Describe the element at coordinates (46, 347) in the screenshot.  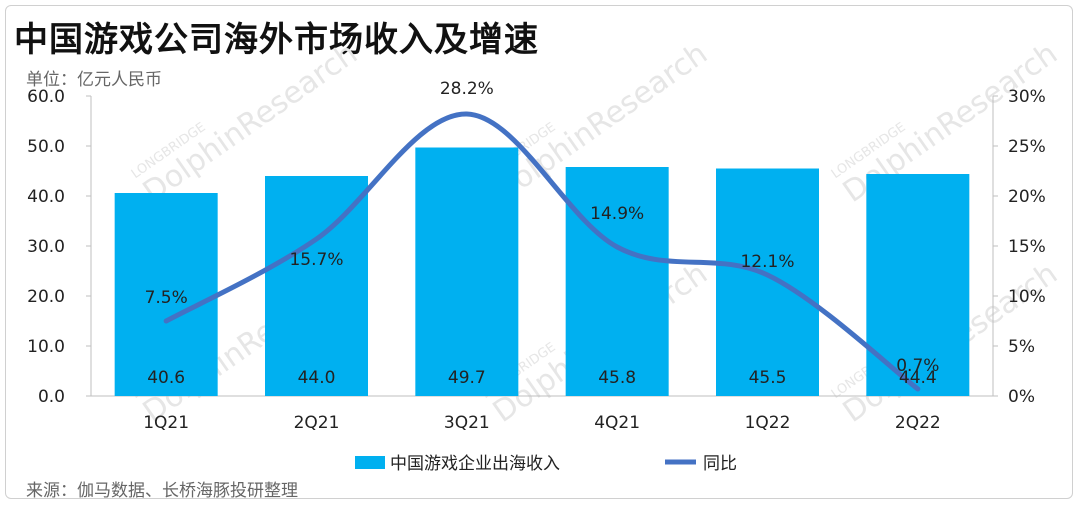
I see `y-left-tick-label: 10.0` at that location.